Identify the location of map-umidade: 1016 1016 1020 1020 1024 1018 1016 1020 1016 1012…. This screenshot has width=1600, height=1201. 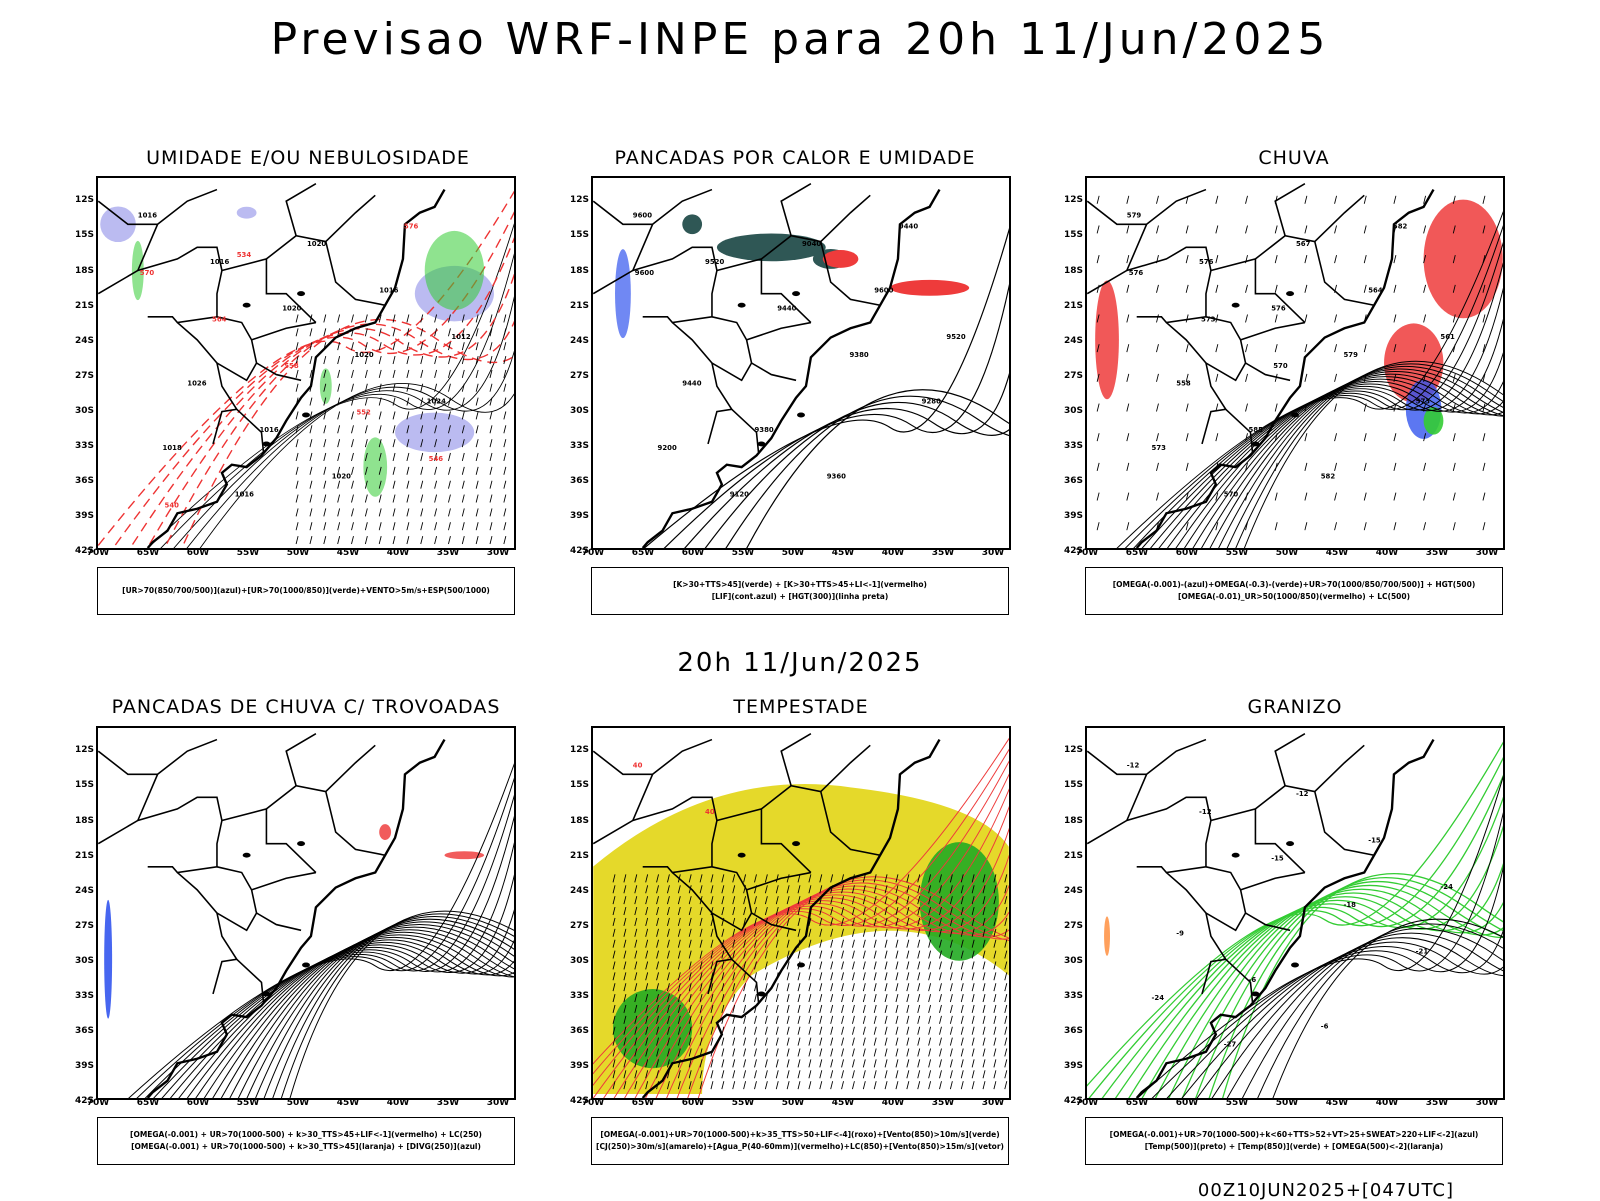
(295, 367).